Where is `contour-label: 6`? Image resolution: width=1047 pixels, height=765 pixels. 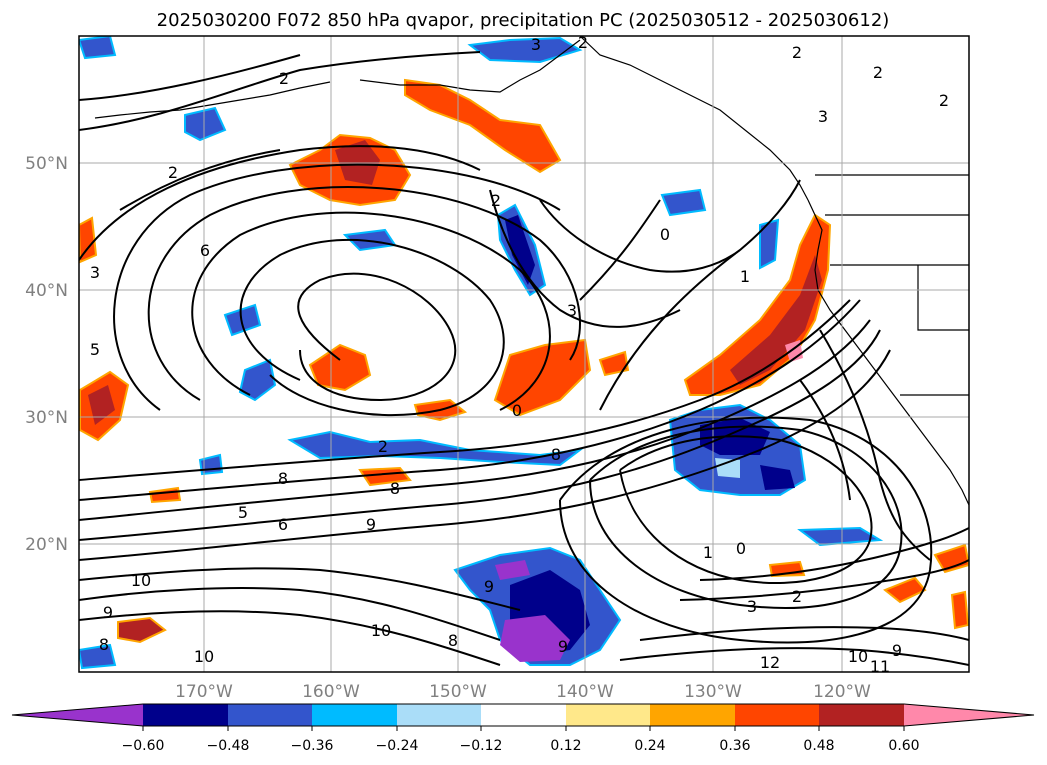
contour-label: 6 is located at coordinates (205, 250).